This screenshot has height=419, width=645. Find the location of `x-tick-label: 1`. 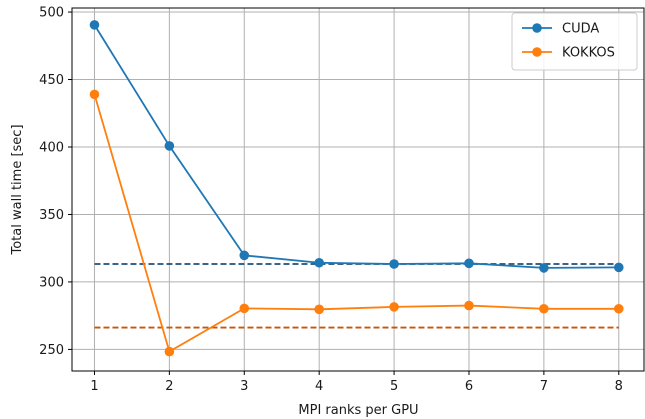

x-tick-label: 1 is located at coordinates (94, 386).